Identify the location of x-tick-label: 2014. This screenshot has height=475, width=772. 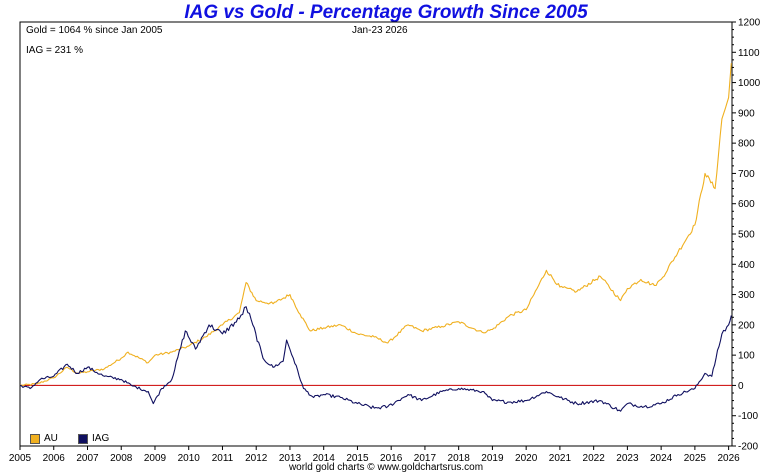
(324, 458).